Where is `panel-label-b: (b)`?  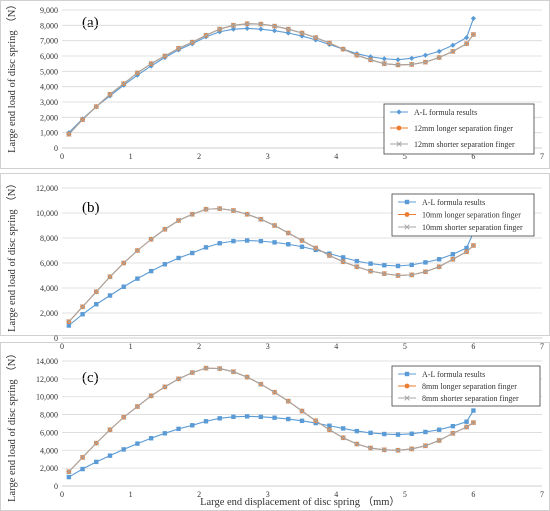
panel-label-b: (b) is located at coordinates (91, 208).